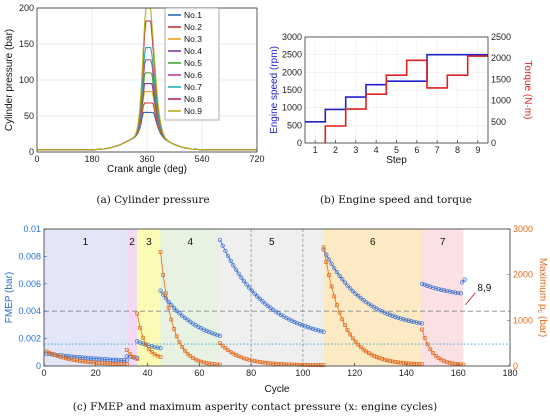 The width and height of the screenshot is (550, 416). Describe the element at coordinates (501, 79) in the screenshot. I see `y-right-tick-label: 1500` at that location.